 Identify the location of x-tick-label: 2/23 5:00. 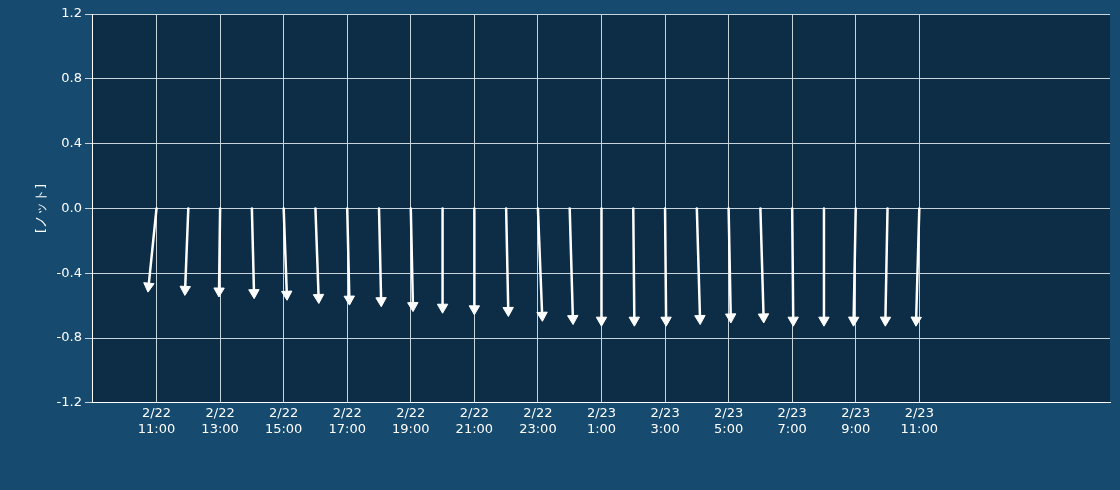
(729, 420).